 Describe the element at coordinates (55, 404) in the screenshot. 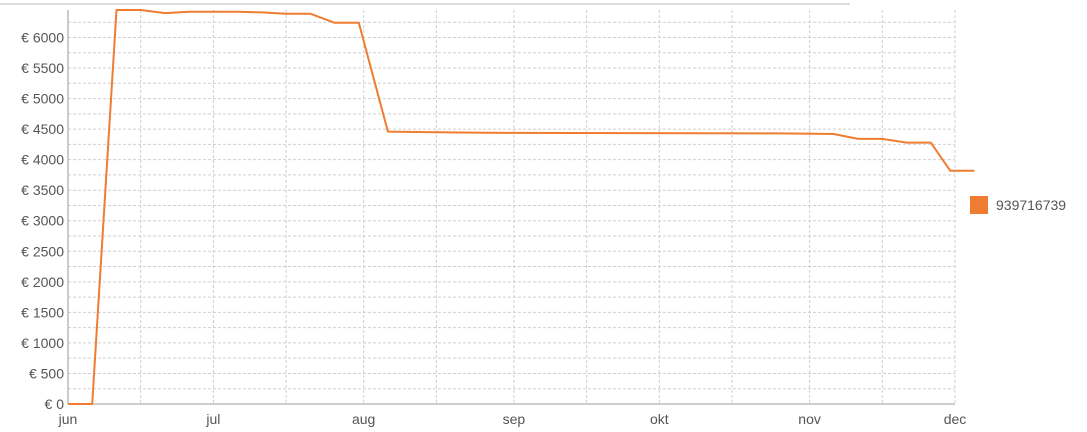

I see `y-tick-label: € 0` at that location.